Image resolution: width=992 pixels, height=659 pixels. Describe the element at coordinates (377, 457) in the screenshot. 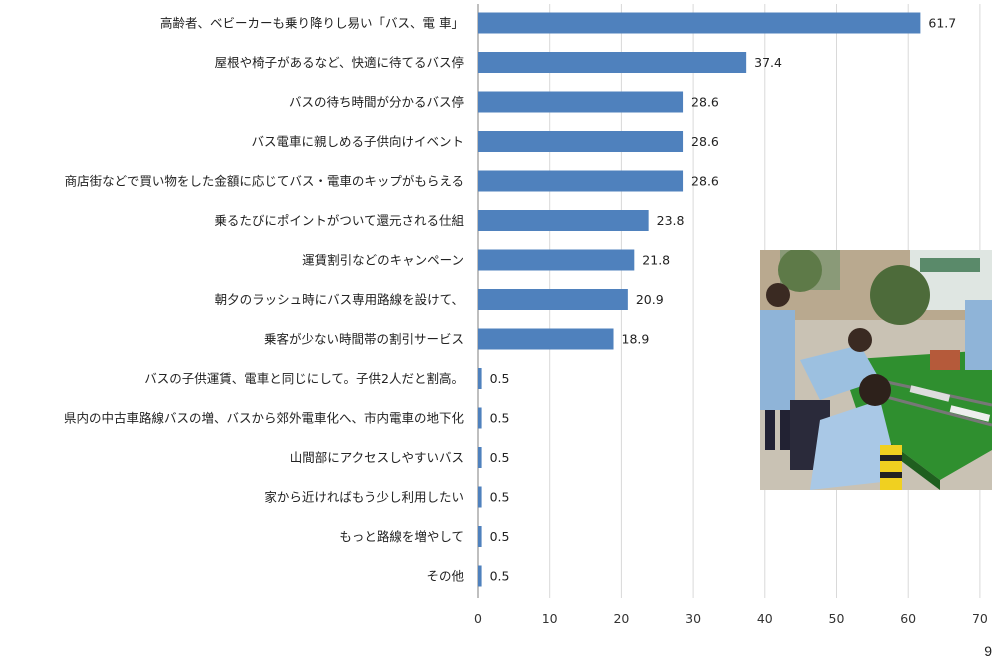

I see `category-label: 山間部にアクセスしやすいバス` at that location.